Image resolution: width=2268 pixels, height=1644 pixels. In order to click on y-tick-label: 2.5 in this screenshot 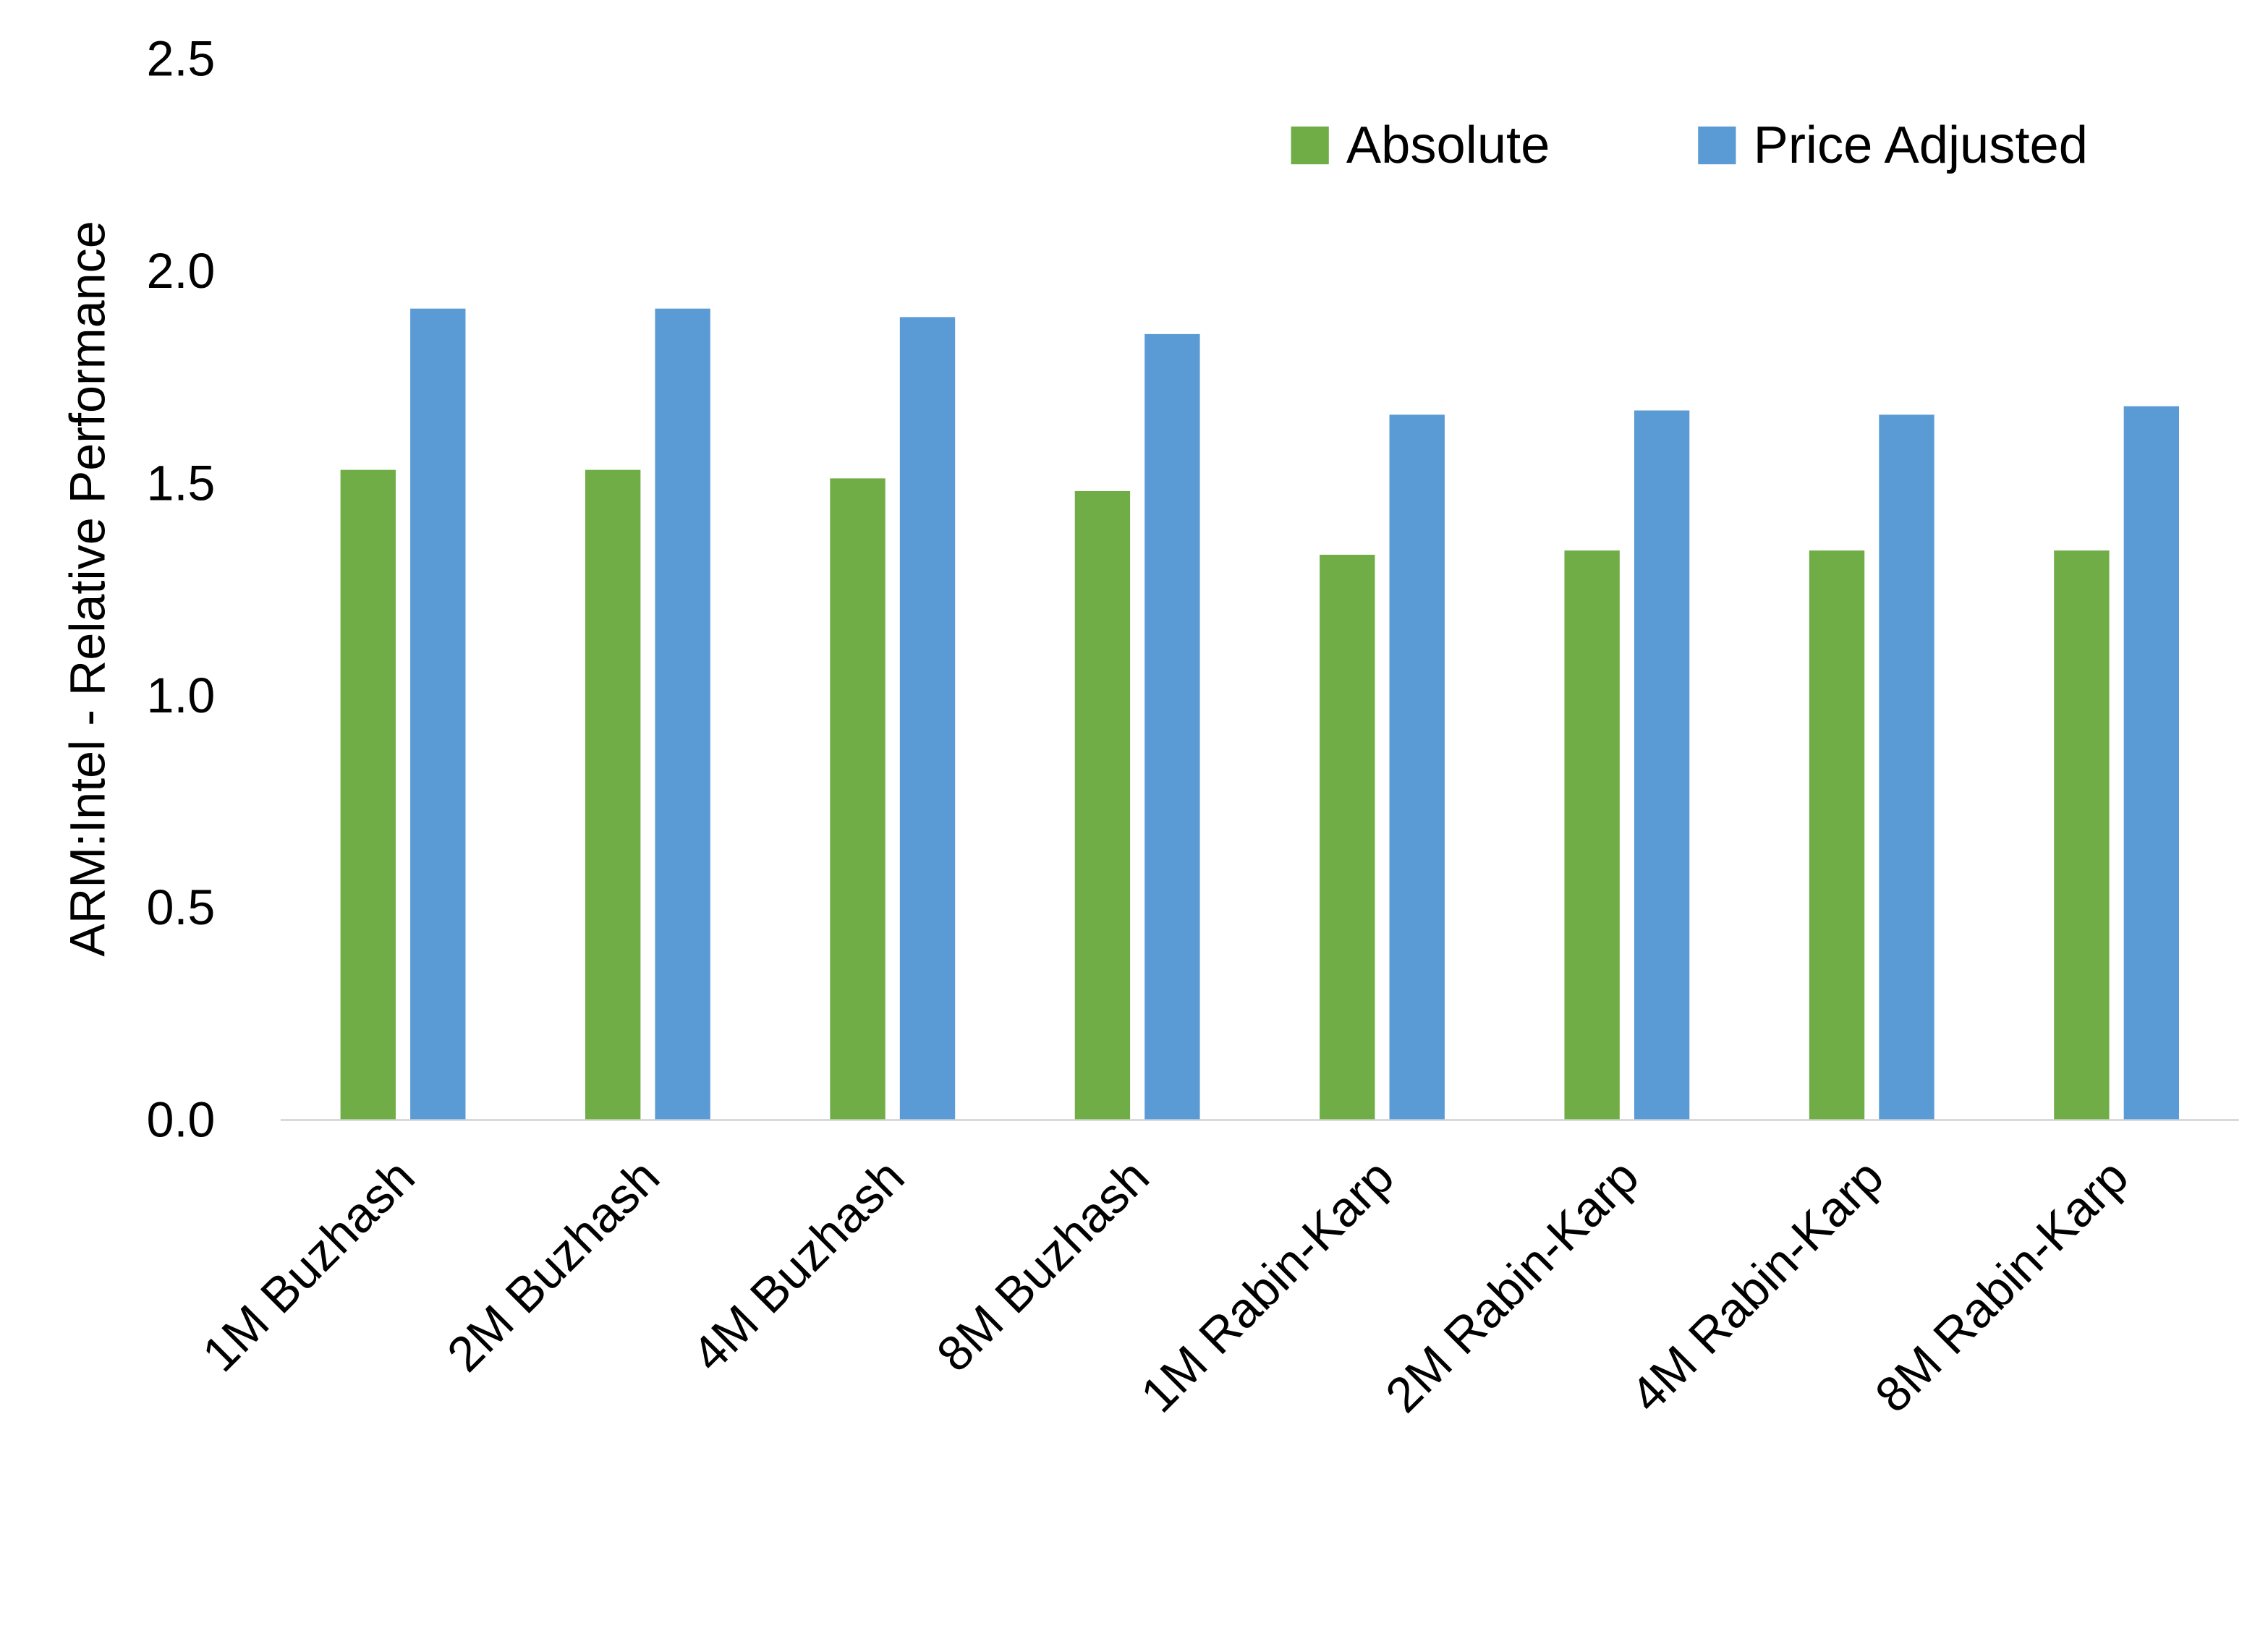, I will do `click(180, 59)`.